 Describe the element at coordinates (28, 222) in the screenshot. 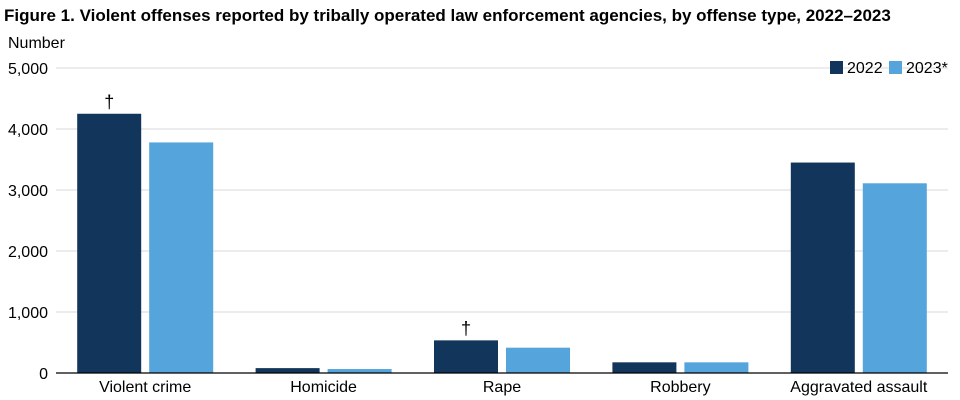

I see `y-axis-ticks: 0 1,000 2,000 3,000 4,000 5,000` at that location.